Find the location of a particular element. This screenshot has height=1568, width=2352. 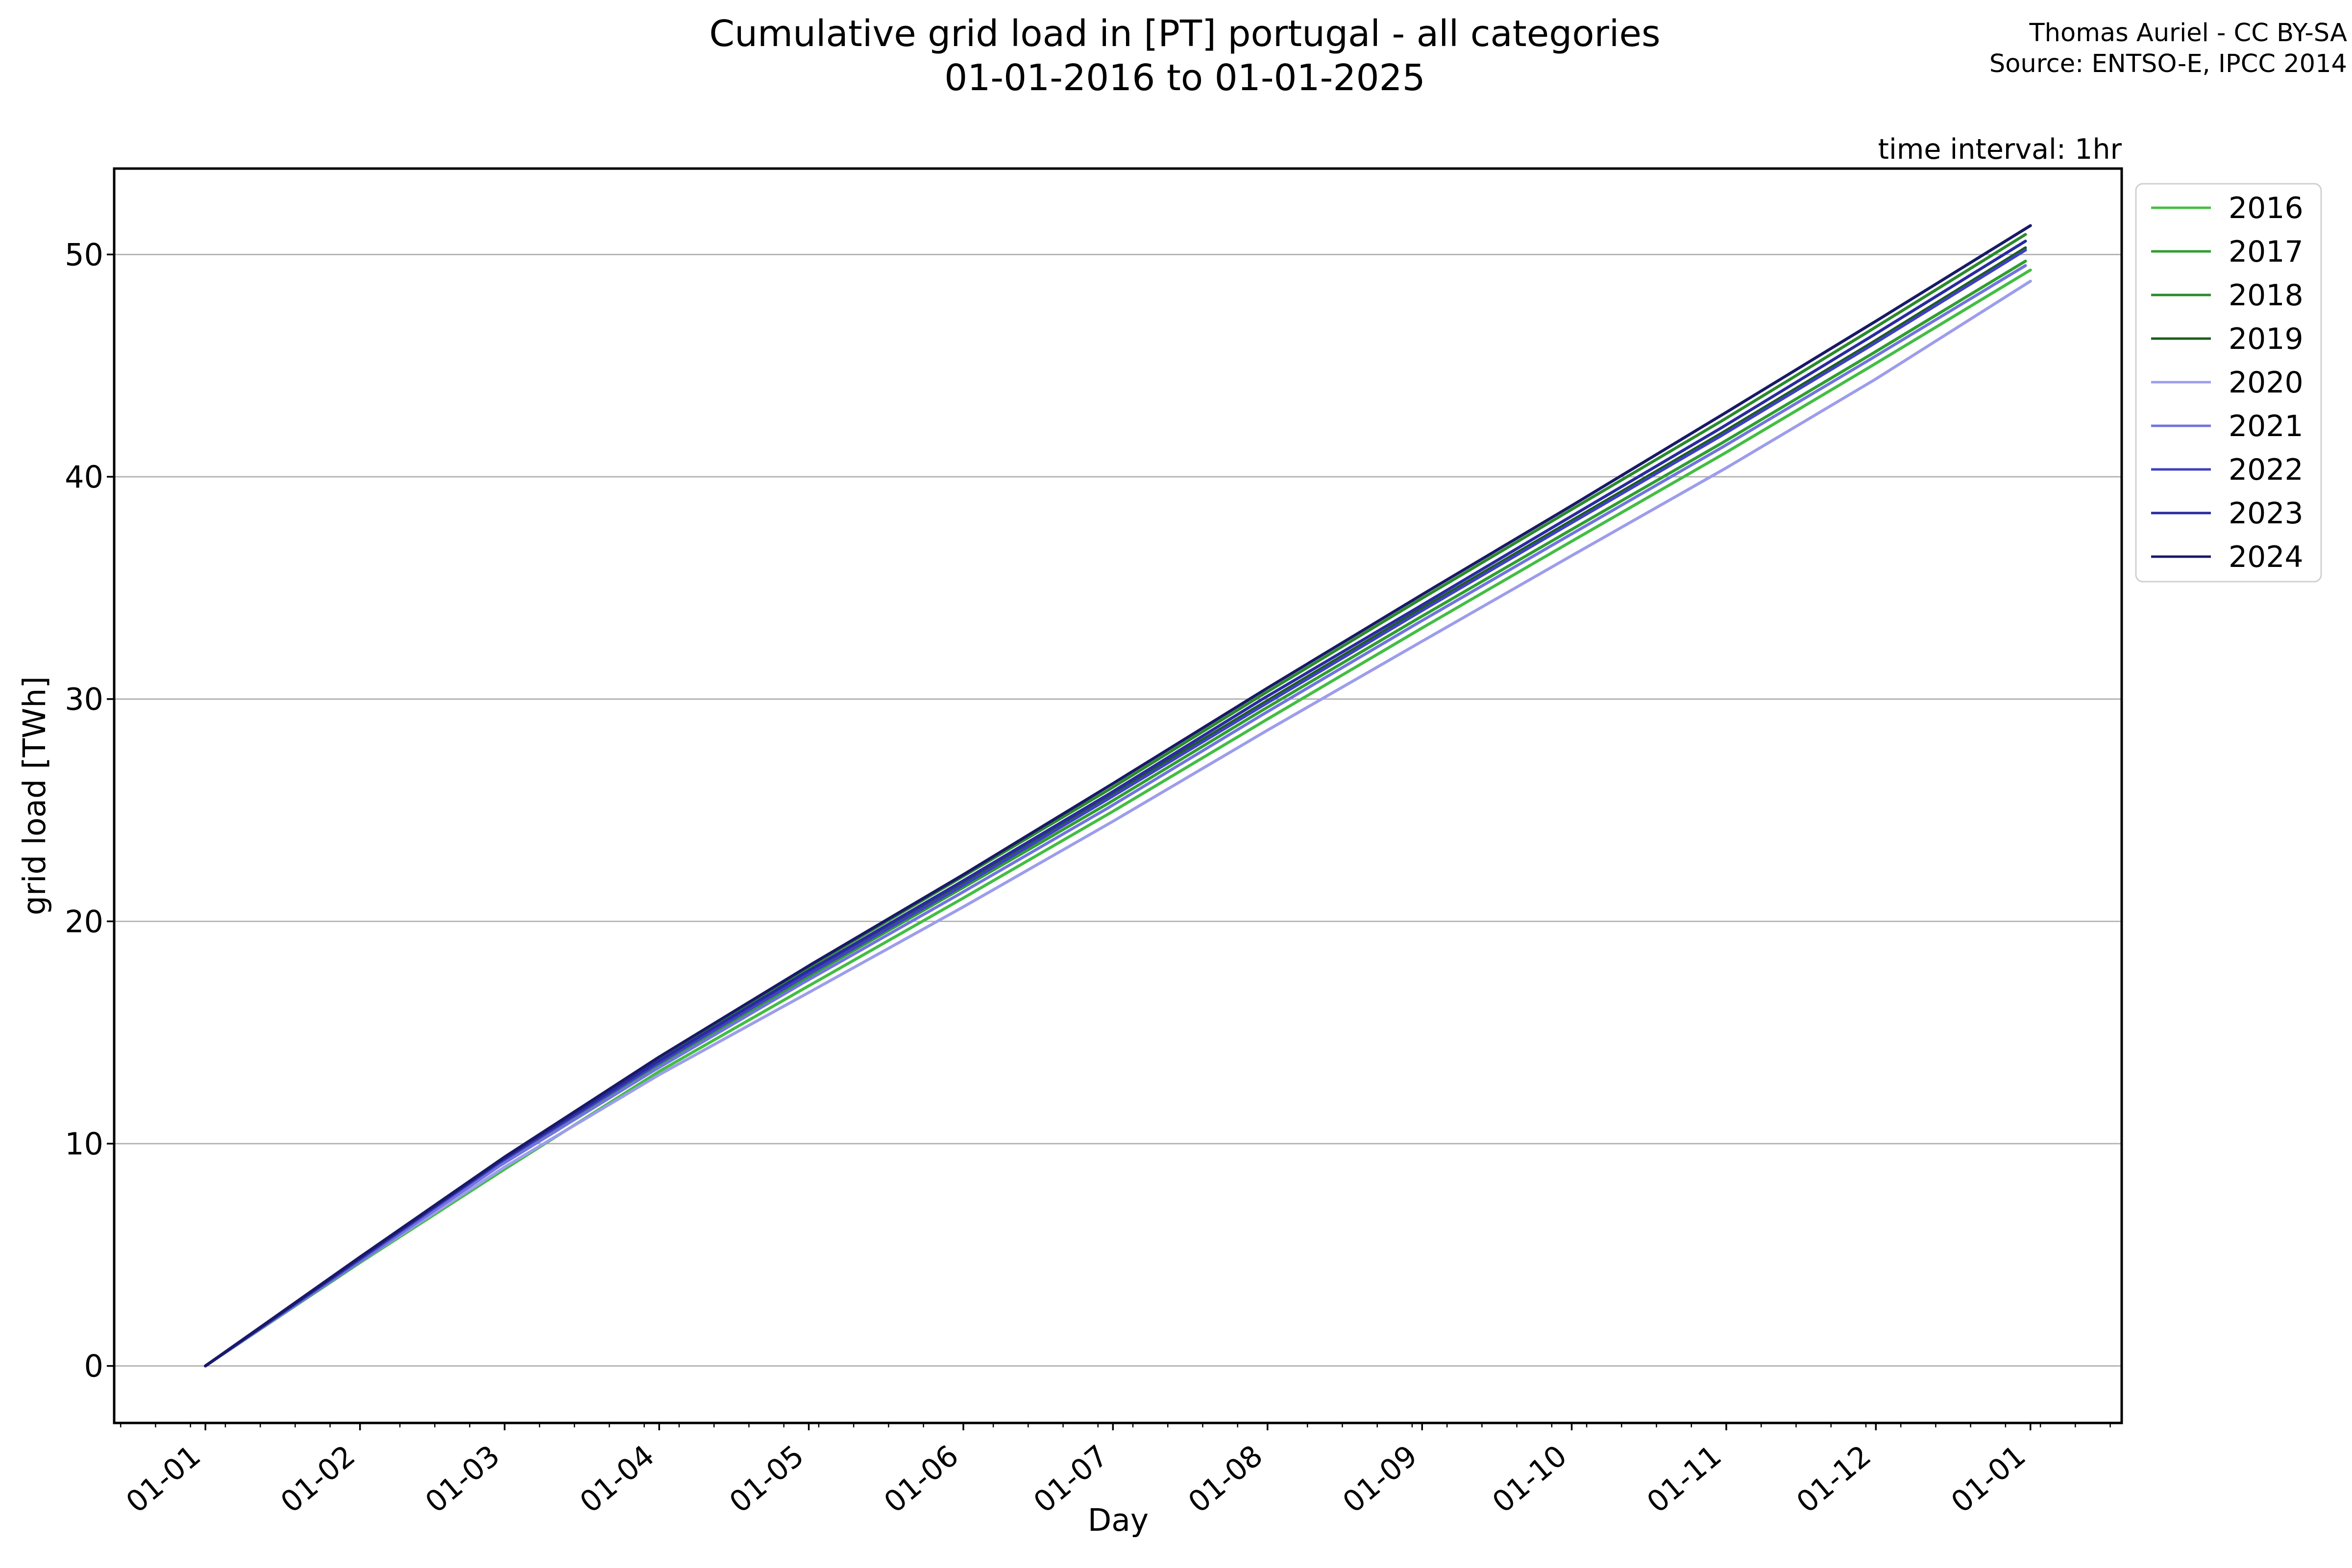

x-tick-label-9: 01-10 is located at coordinates (1530, 1479).